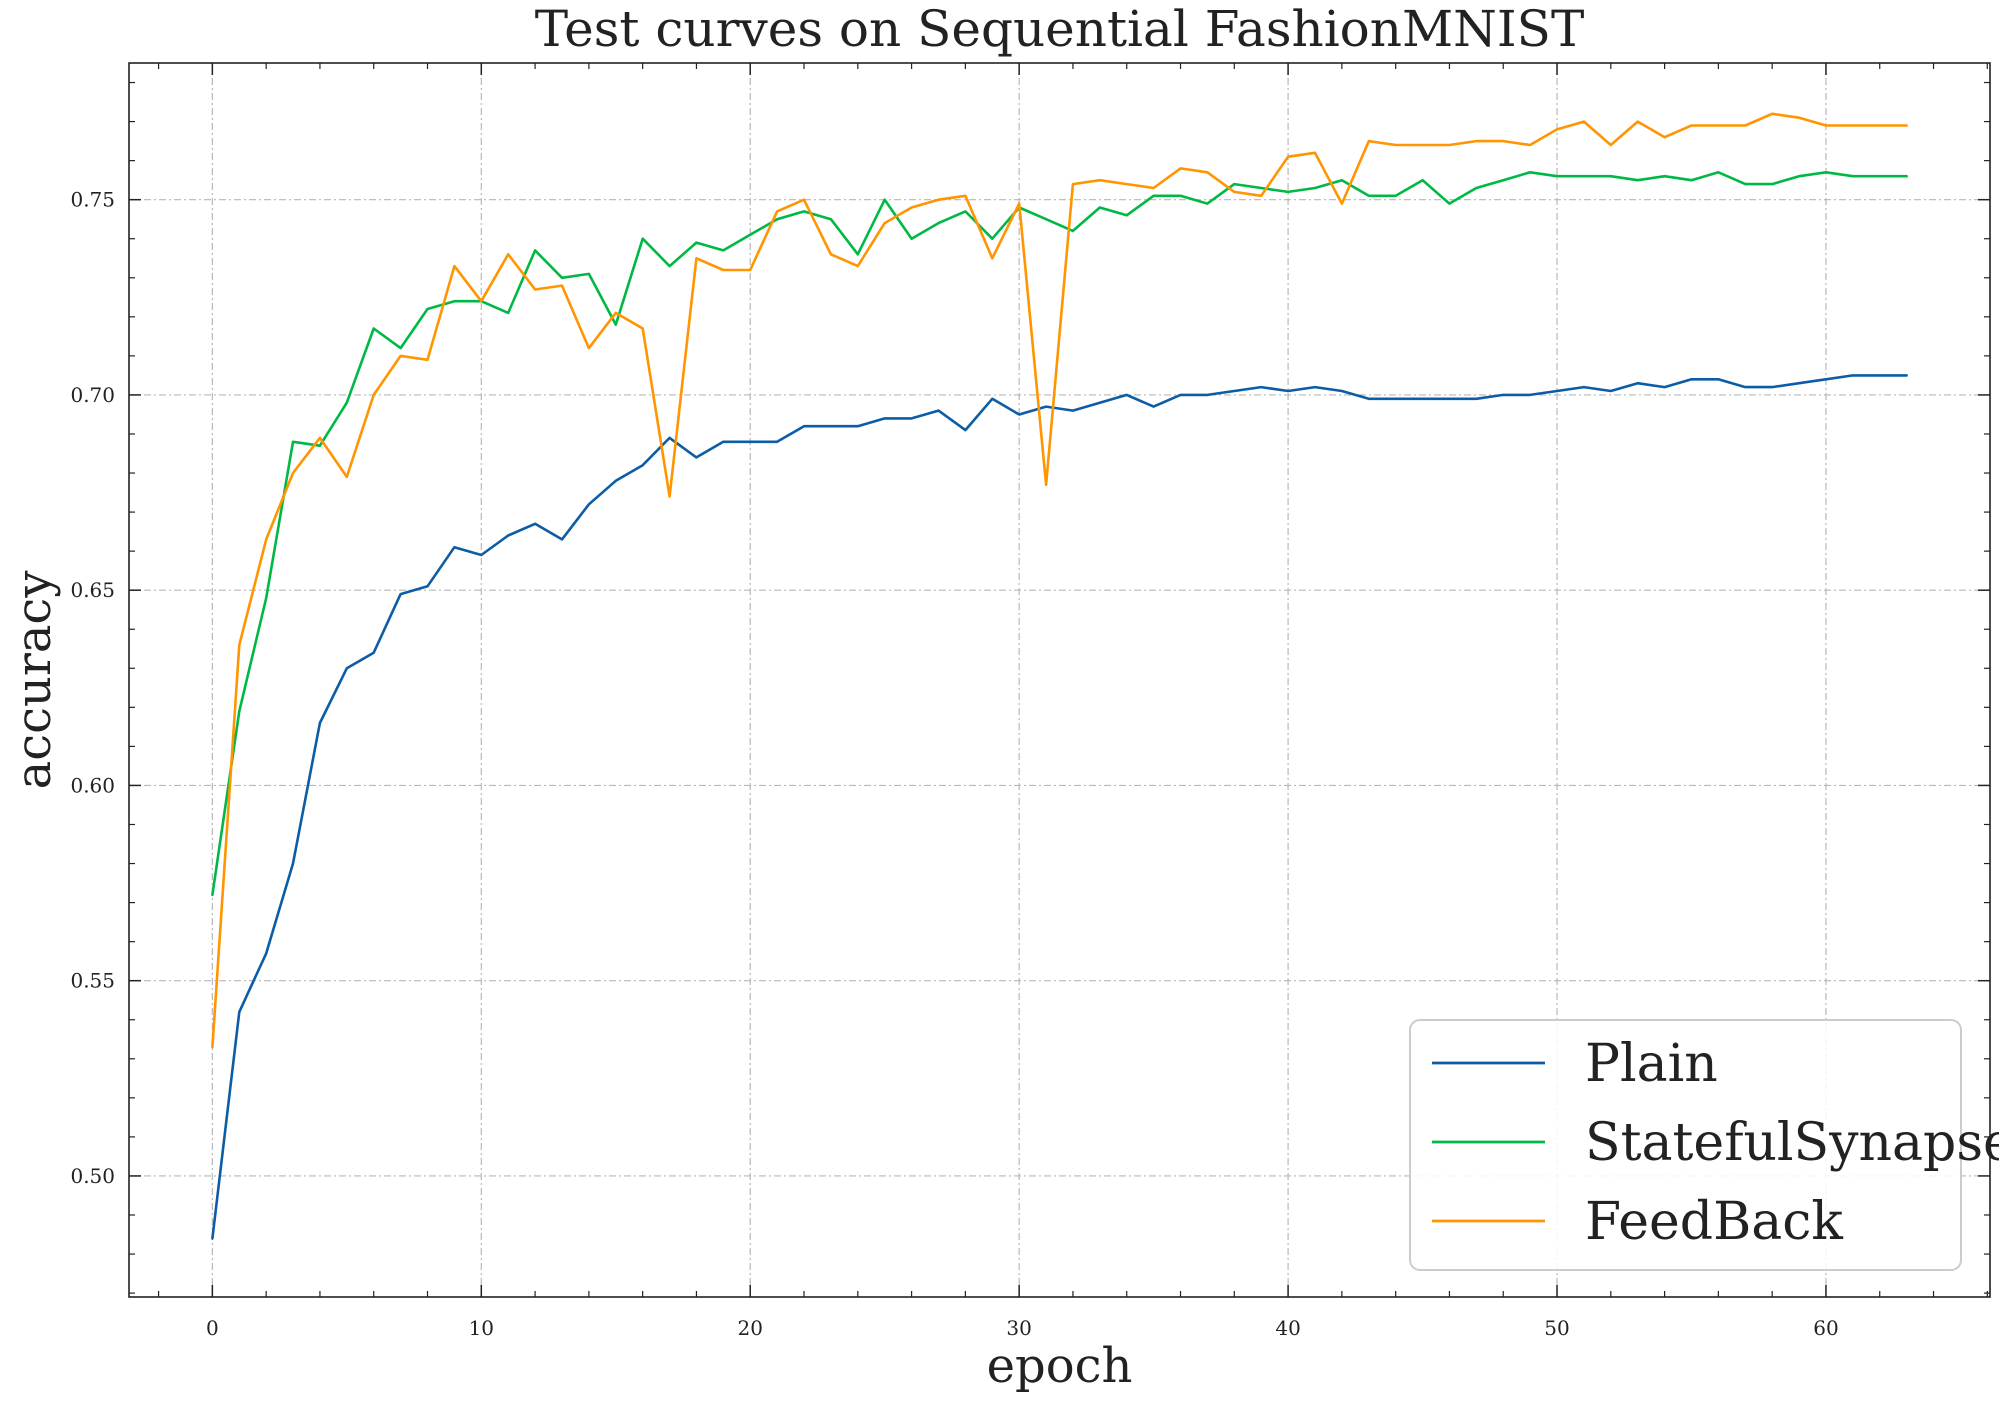 The image size is (1999, 1401). What do you see at coordinates (1556, 1328) in the screenshot?
I see `x-tick-label: 50` at bounding box center [1556, 1328].